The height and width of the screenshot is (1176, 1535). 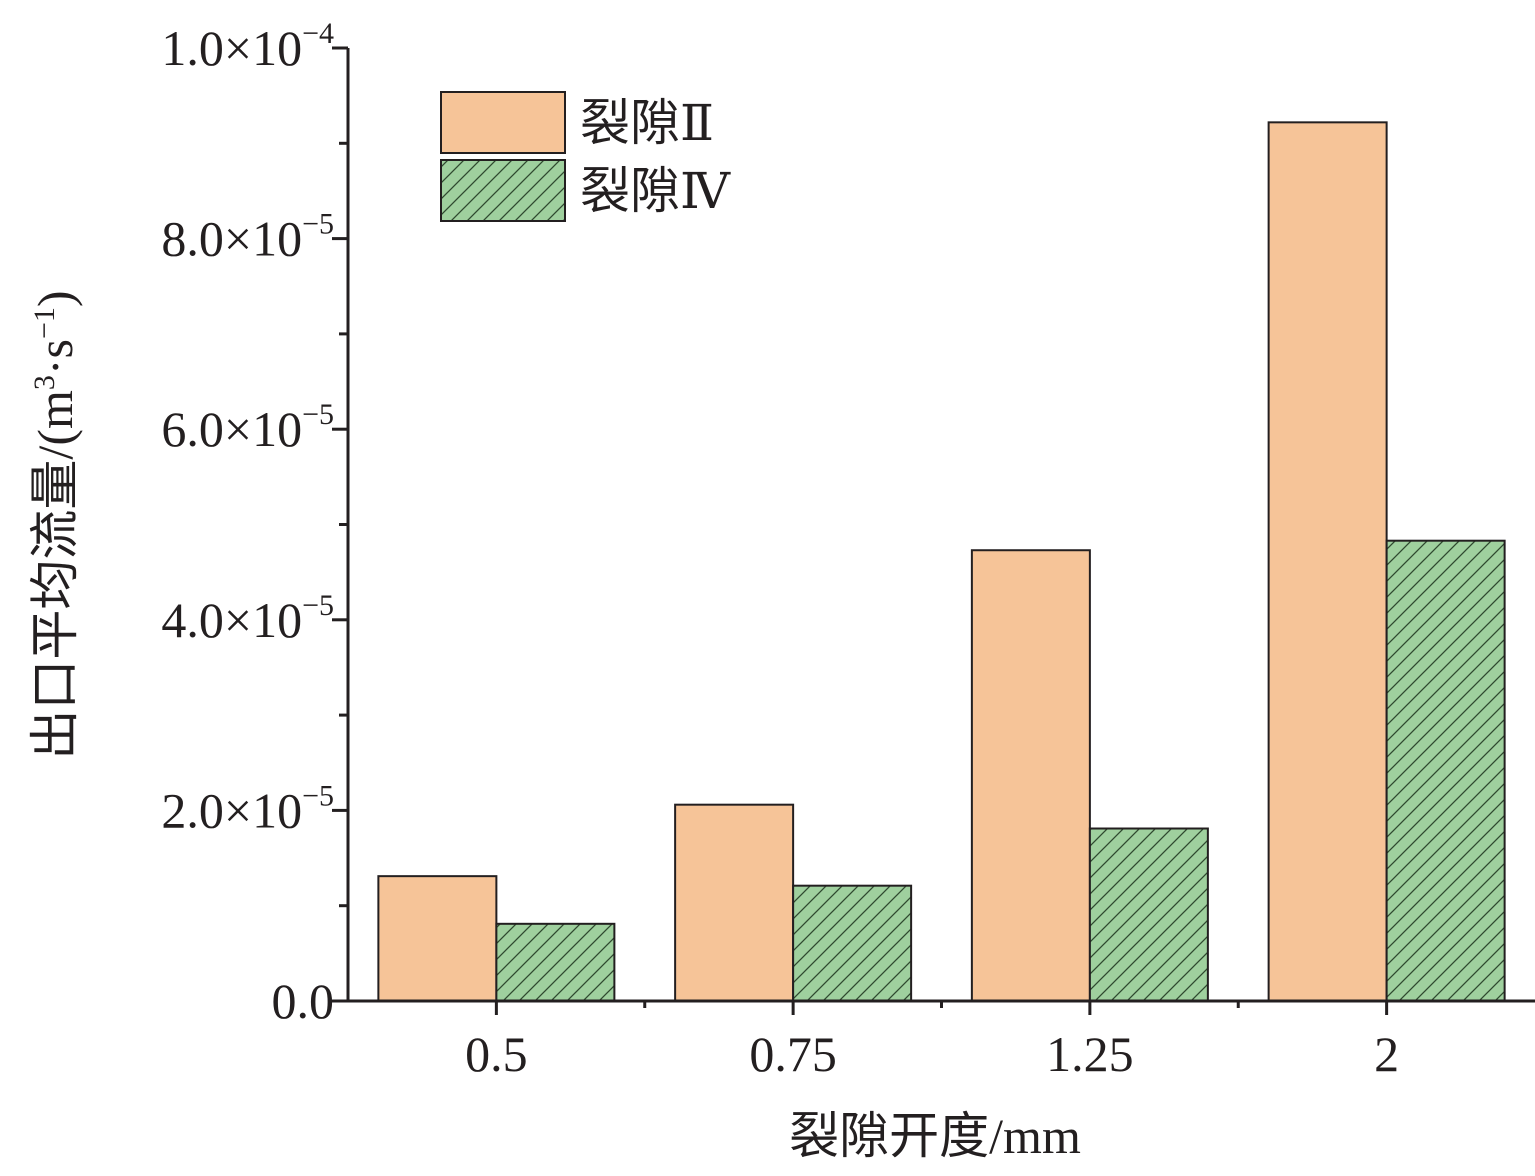 I want to click on bar-fracture-iv-0.5, so click(x=555, y=962).